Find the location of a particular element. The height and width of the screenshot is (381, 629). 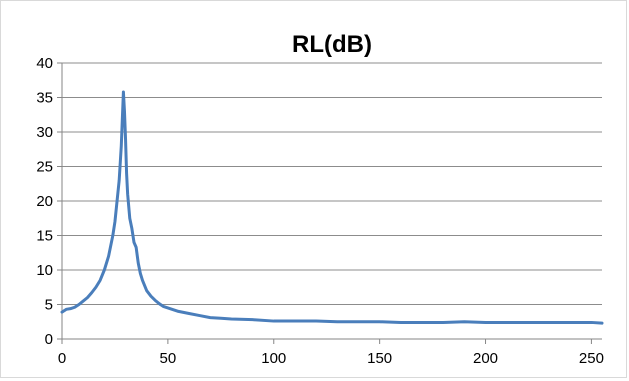

y-tick-label: 30 is located at coordinates (44, 132).